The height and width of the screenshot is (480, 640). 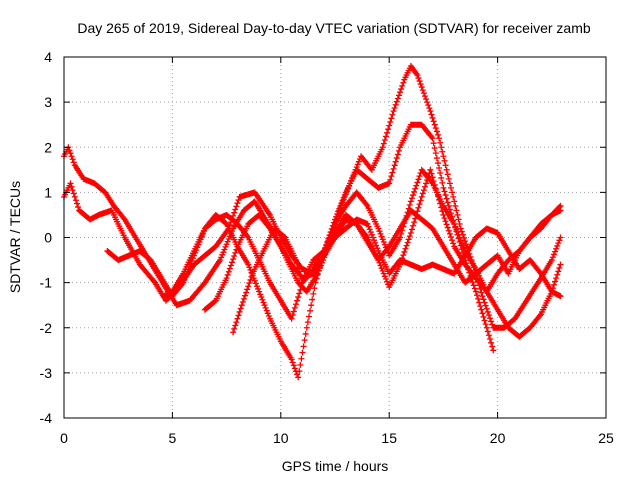 I want to click on y-tick-label: -3, so click(x=46, y=373).